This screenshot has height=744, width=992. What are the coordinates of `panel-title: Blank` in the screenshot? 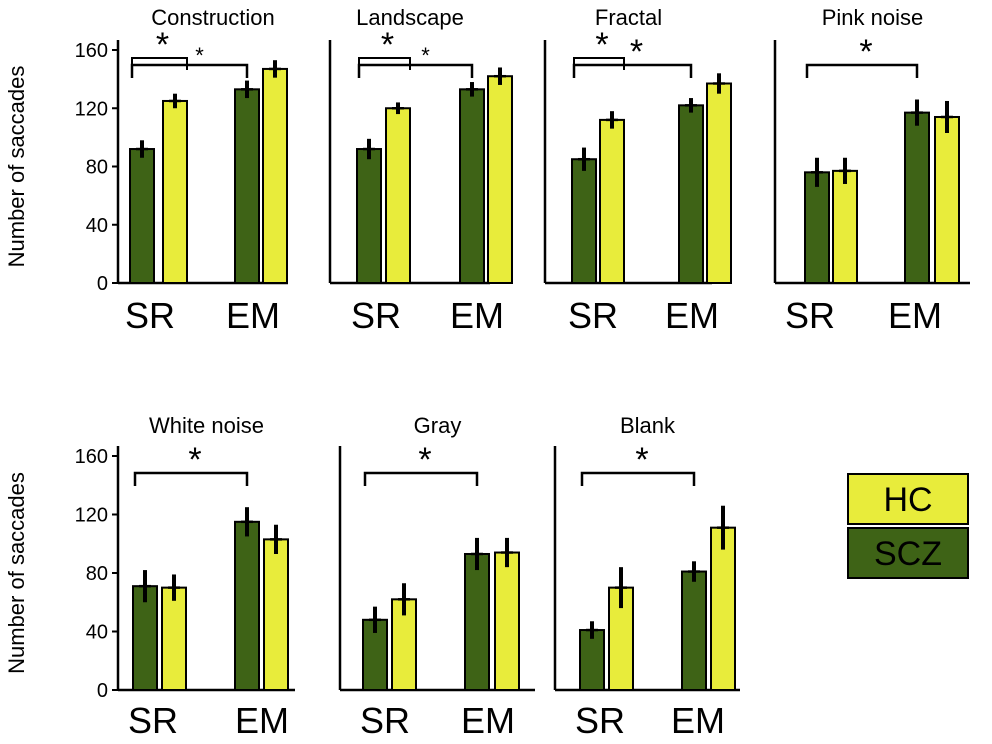 It's located at (648, 425).